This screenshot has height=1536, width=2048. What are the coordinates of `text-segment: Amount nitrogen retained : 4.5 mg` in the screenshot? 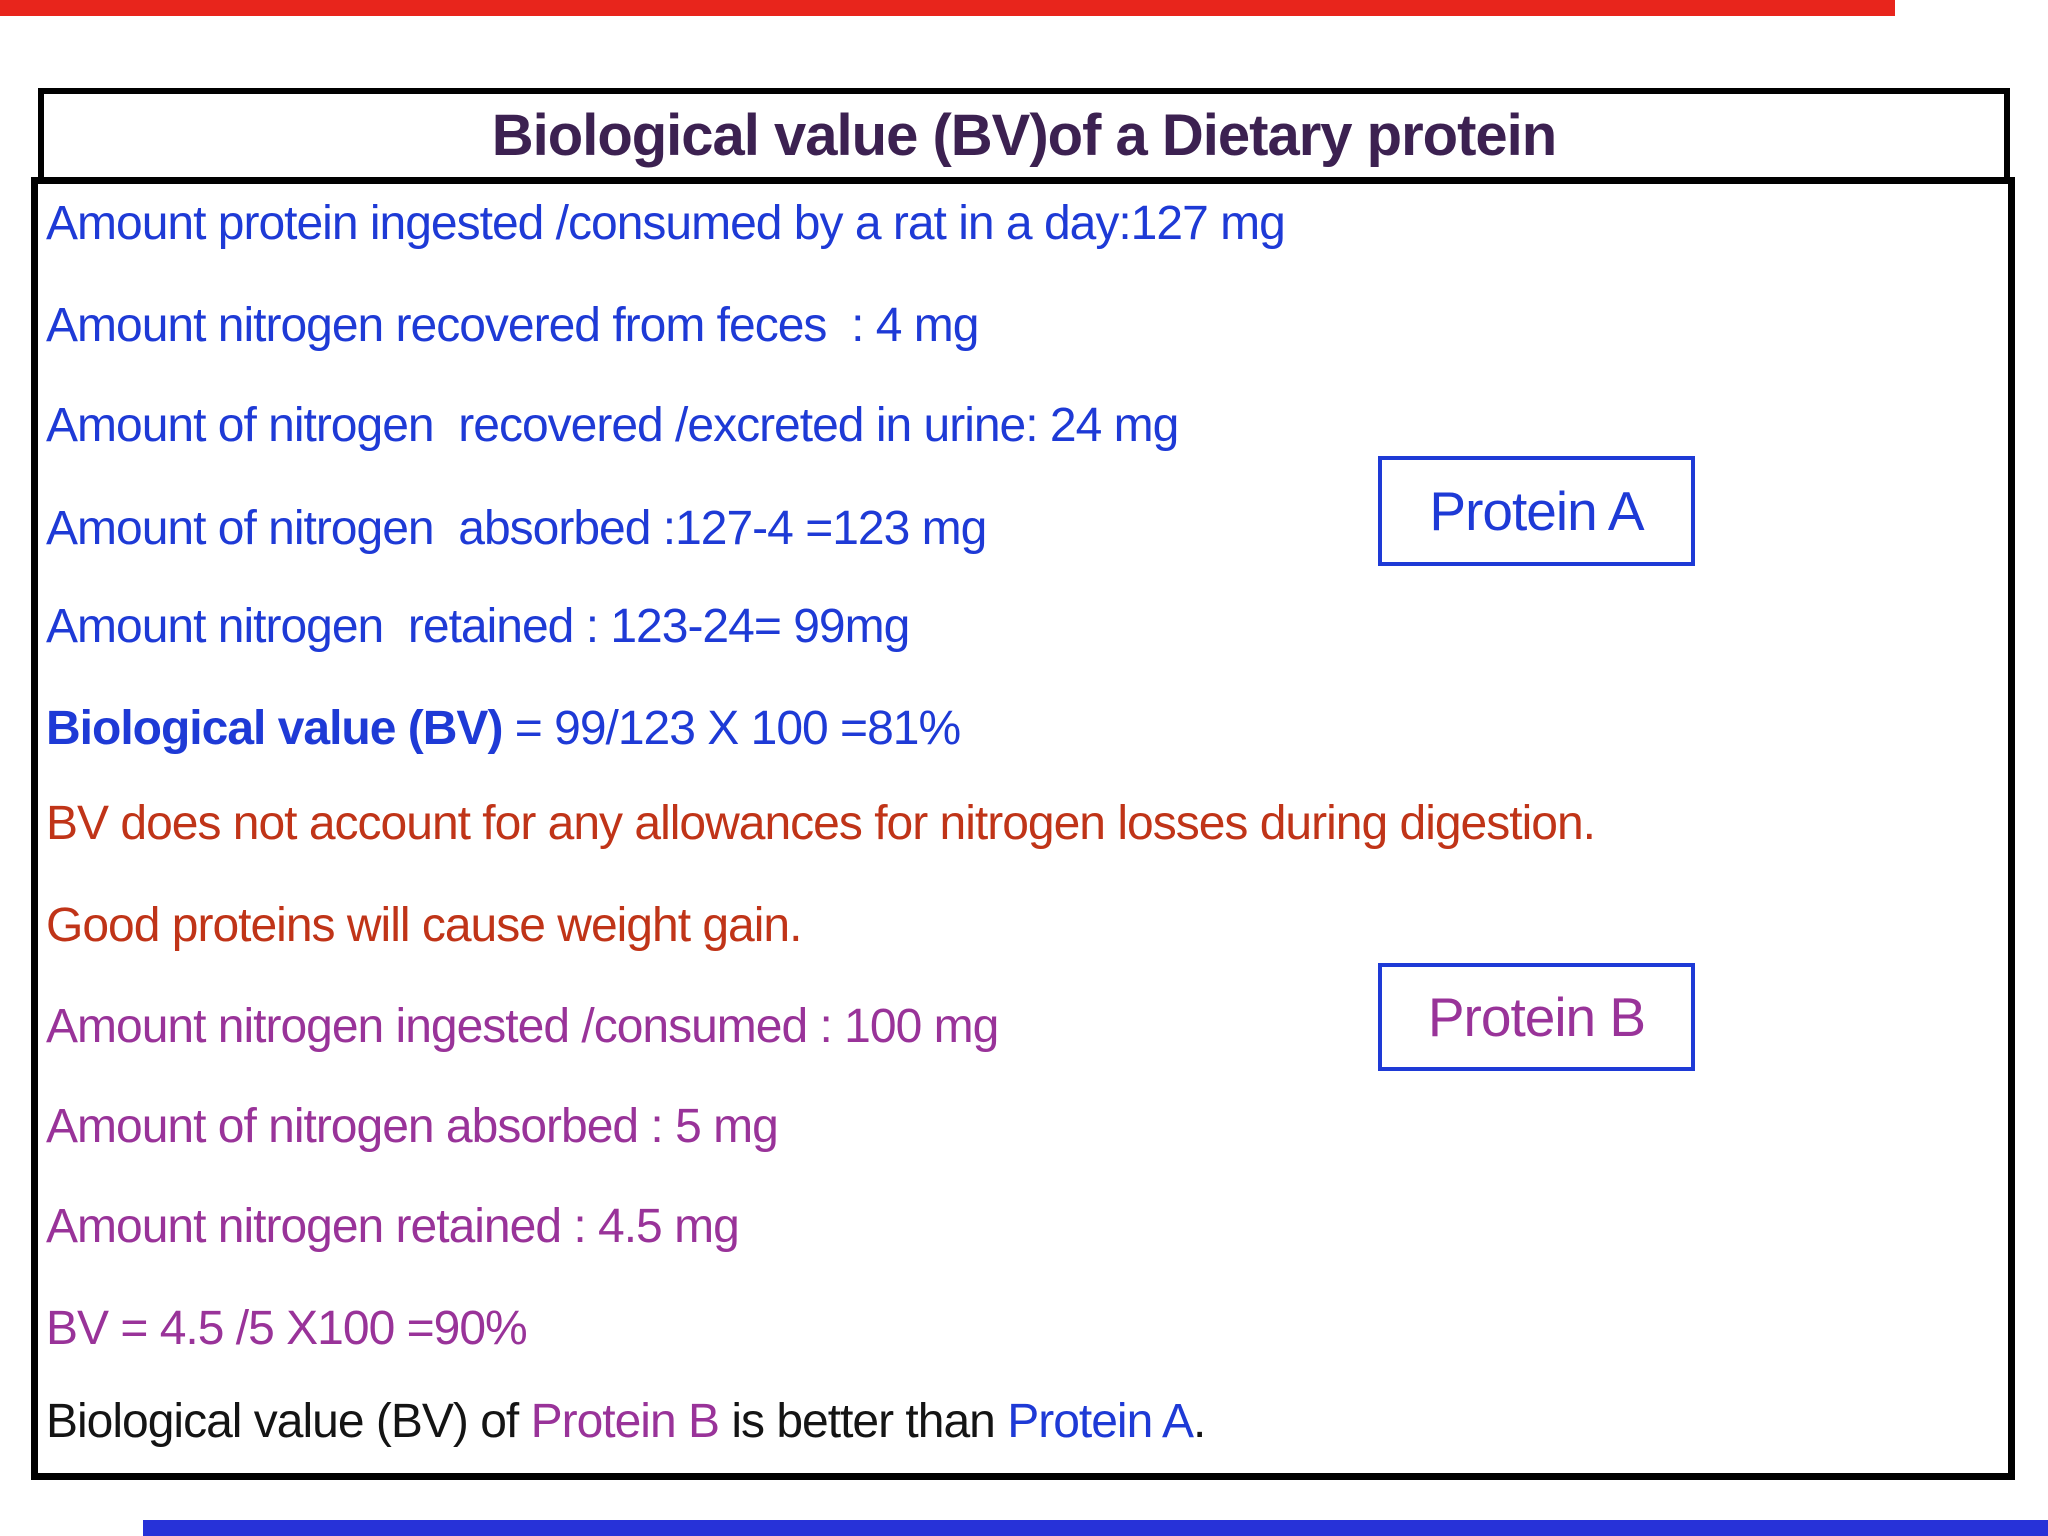 It's located at (393, 1226).